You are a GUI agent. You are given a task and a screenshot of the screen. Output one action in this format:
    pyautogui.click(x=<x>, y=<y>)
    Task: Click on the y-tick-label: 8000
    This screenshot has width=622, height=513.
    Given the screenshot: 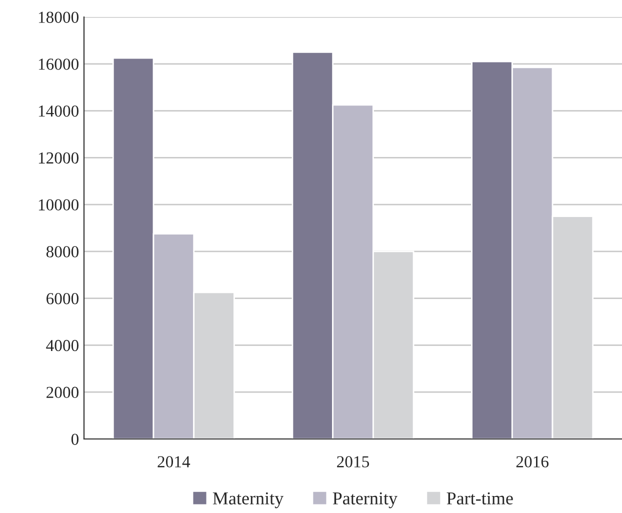 What is the action you would take?
    pyautogui.click(x=62, y=252)
    